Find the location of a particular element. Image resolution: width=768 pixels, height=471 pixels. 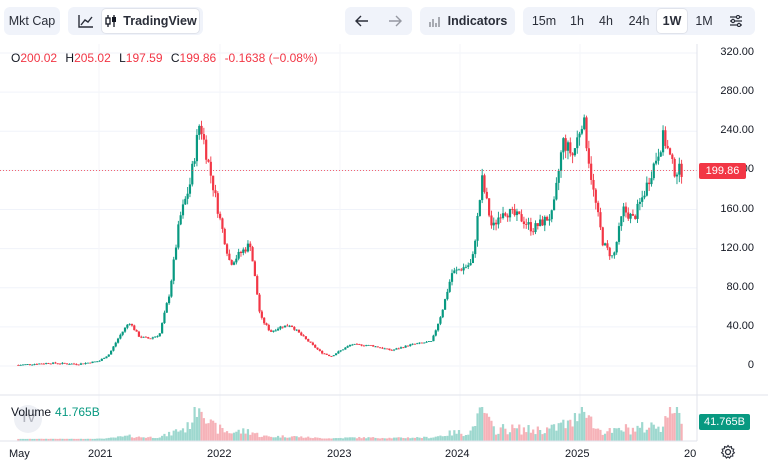

tradingview-button: TradingView is located at coordinates (150, 21).